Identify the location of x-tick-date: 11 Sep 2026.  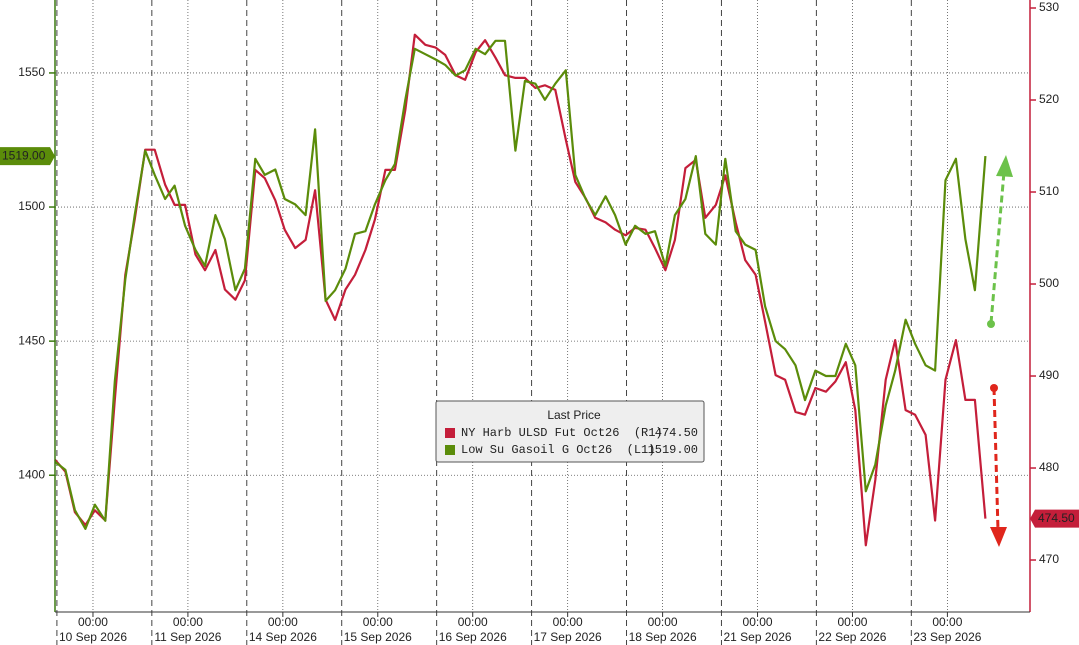
(187, 637).